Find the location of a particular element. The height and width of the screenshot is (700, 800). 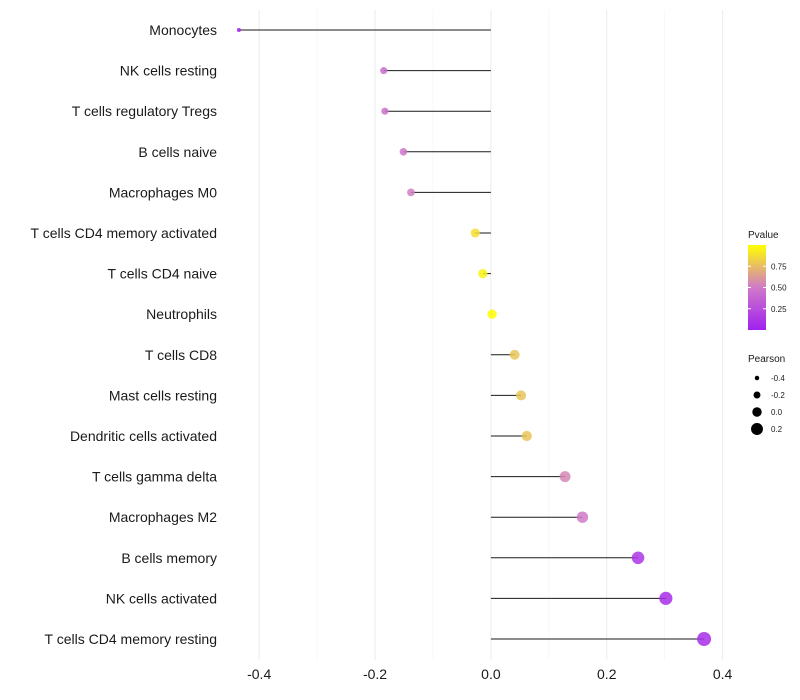

category-label: NK cells activated is located at coordinates (161, 598).